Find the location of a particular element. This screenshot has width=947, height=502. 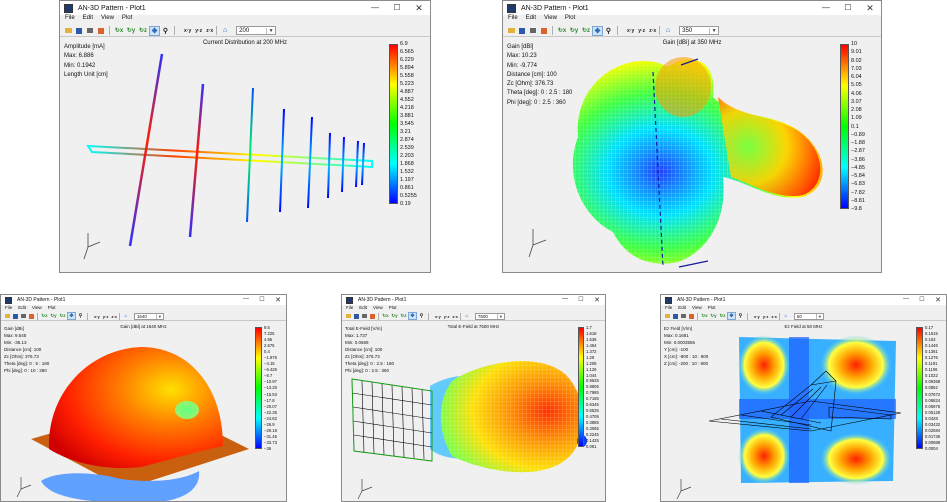

frequency-select: 200 ▼ is located at coordinates (256, 30).